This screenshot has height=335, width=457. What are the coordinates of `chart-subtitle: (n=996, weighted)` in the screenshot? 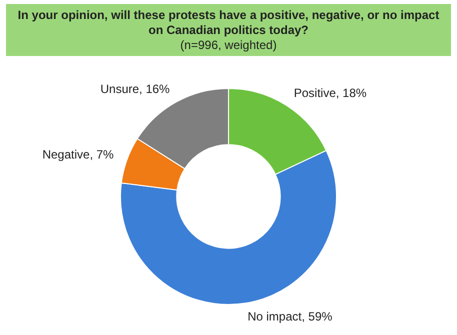 It's located at (228, 45).